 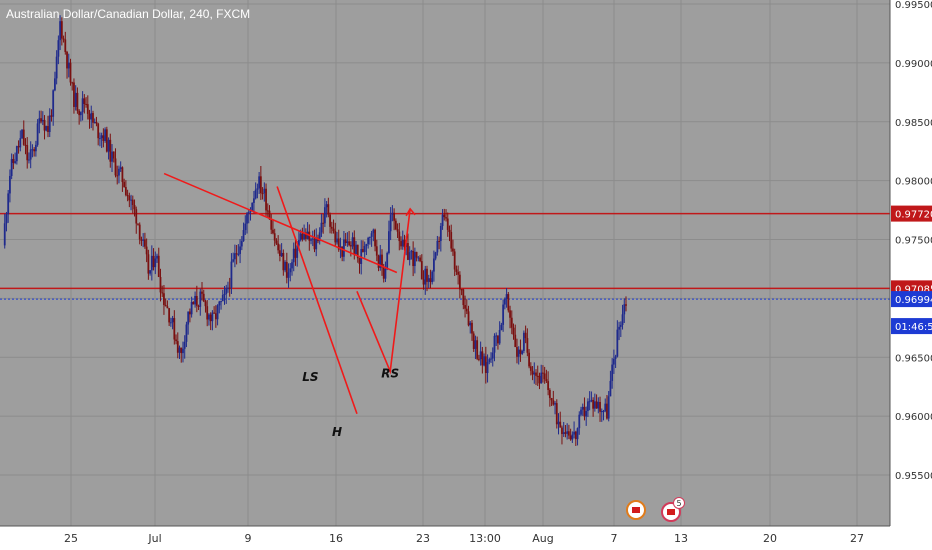 What do you see at coordinates (911, 275) in the screenshot?
I see `price-axis` at bounding box center [911, 275].